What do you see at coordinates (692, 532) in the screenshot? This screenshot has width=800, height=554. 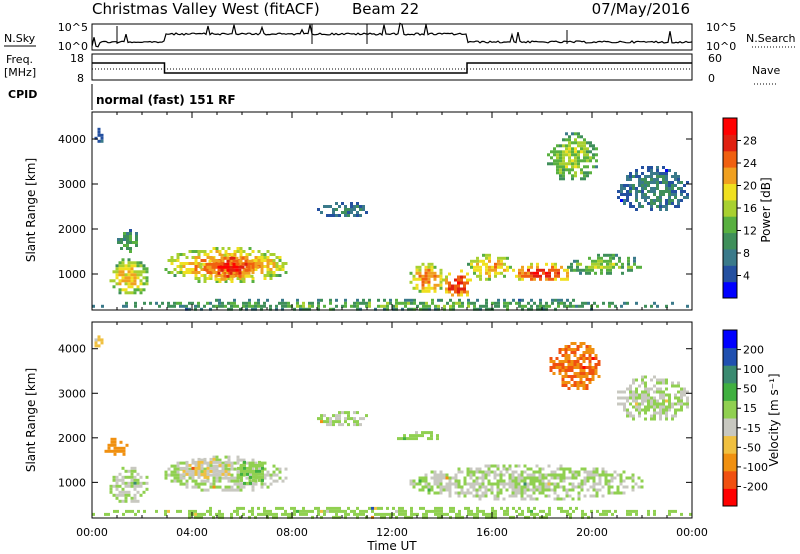 I see `x-tick-label: 00:00` at bounding box center [692, 532].